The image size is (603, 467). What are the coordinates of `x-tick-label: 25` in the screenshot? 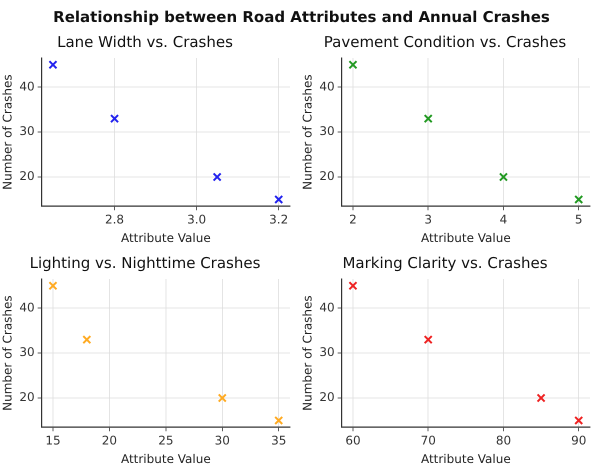 It's located at (166, 441).